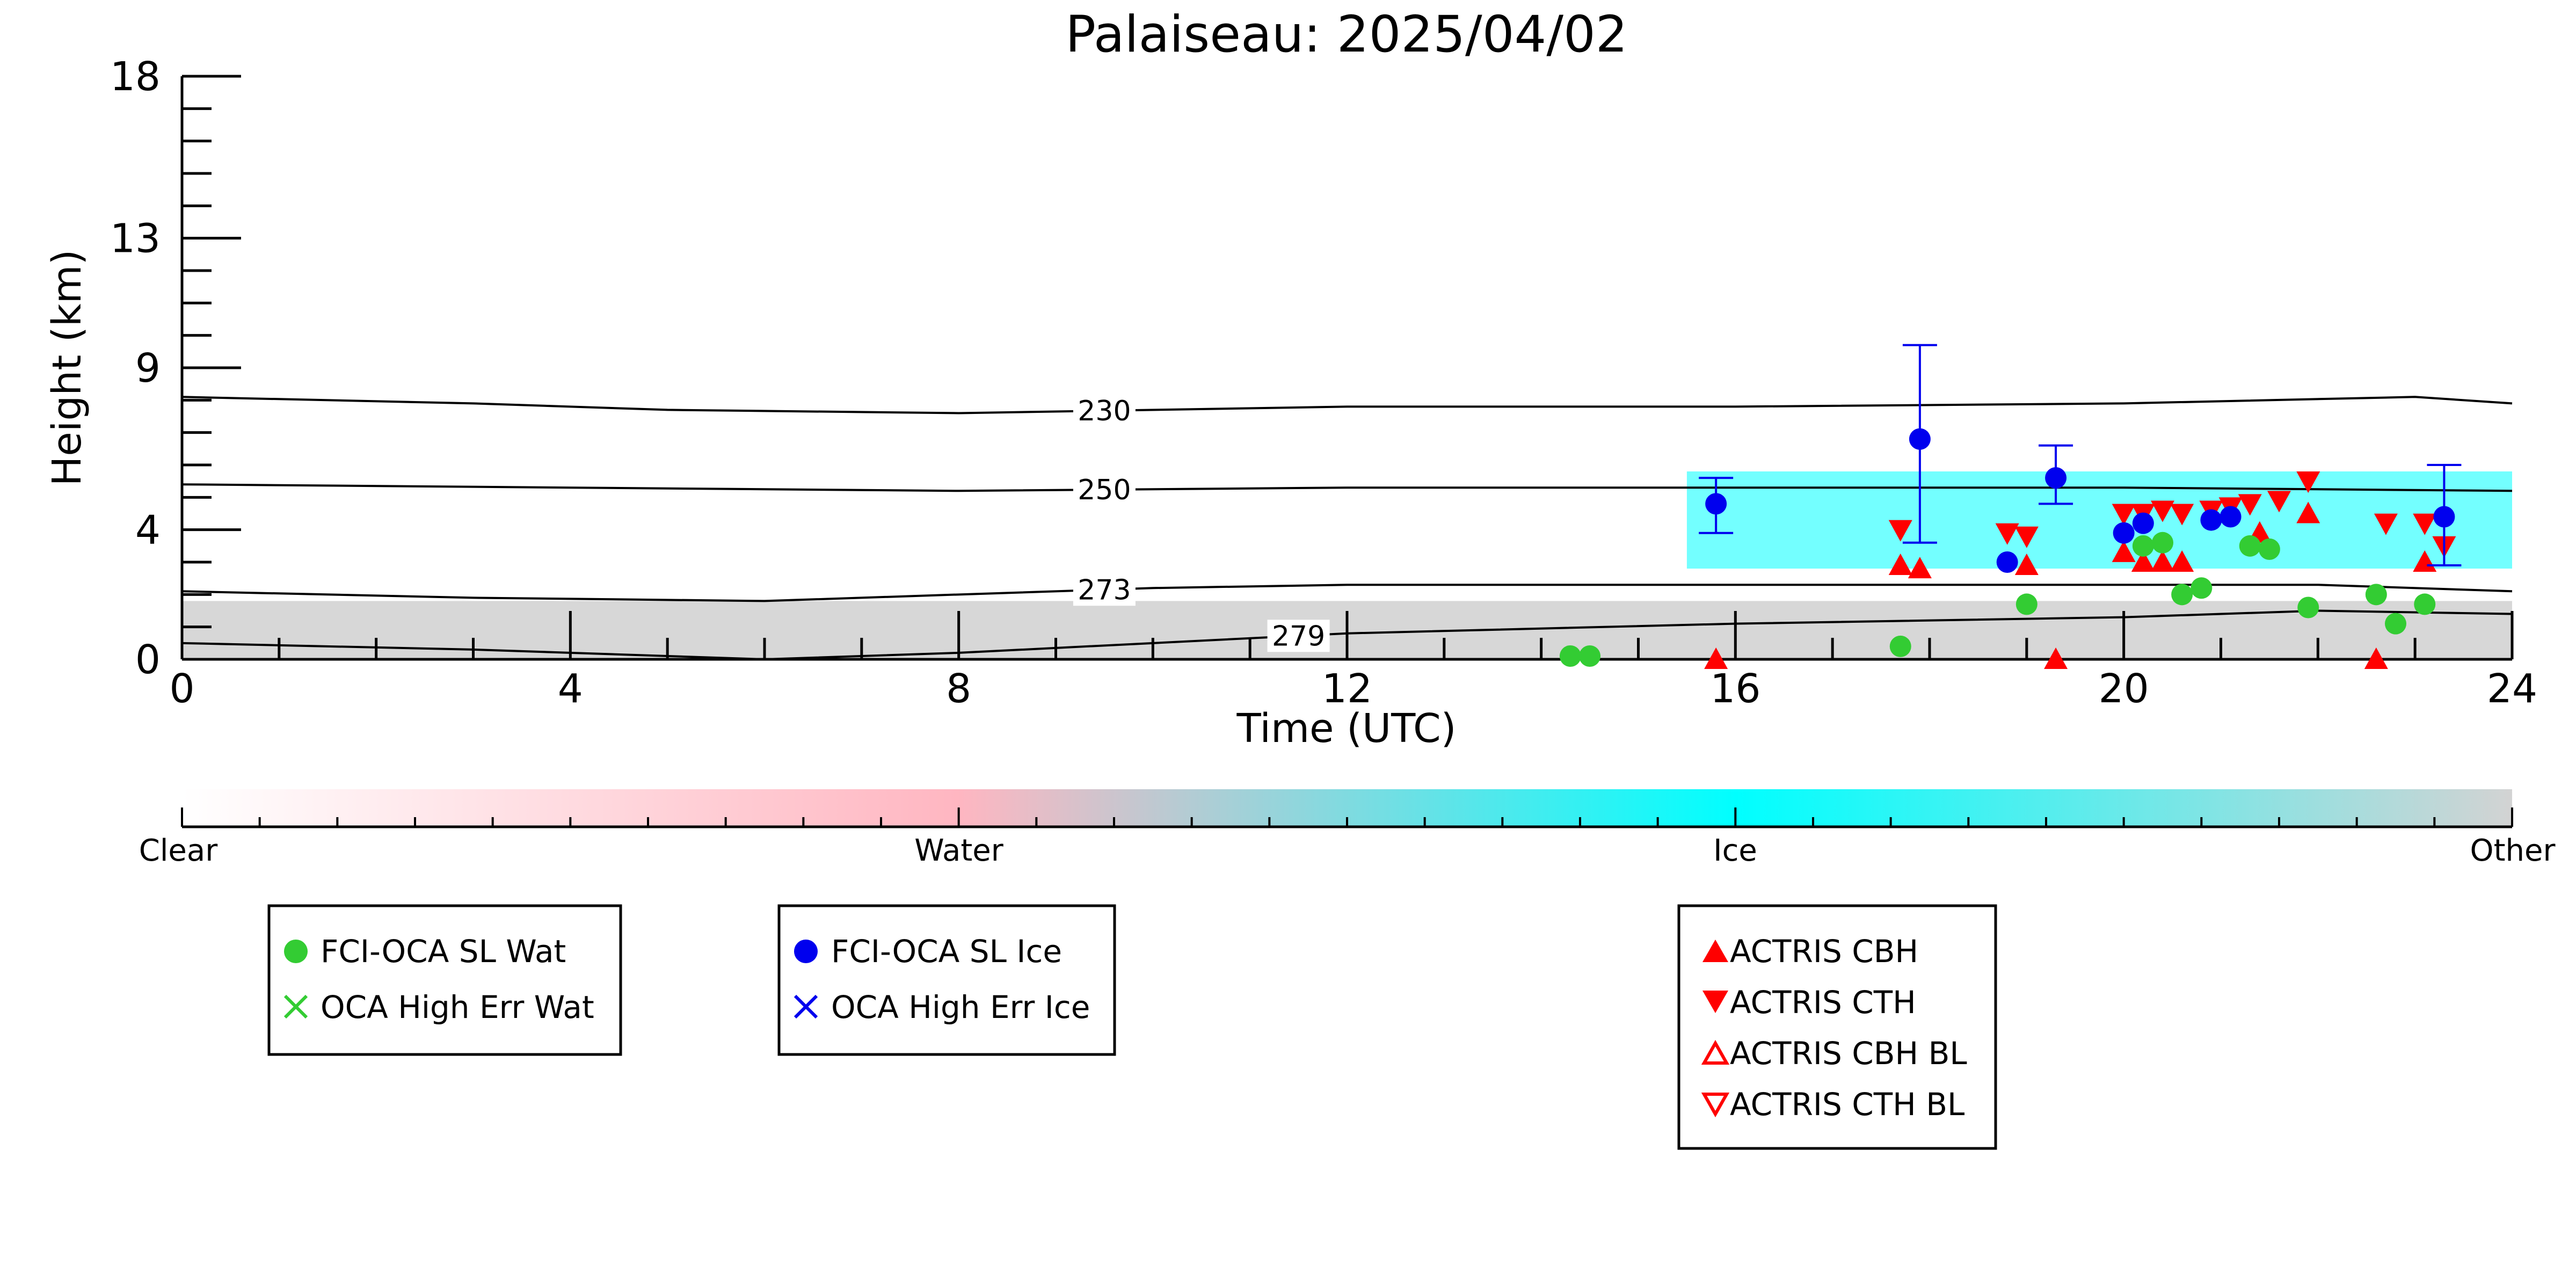 This screenshot has height=1288, width=2576. Describe the element at coordinates (1715, 951) in the screenshot. I see `legend-marker-actris-cbh` at that location.